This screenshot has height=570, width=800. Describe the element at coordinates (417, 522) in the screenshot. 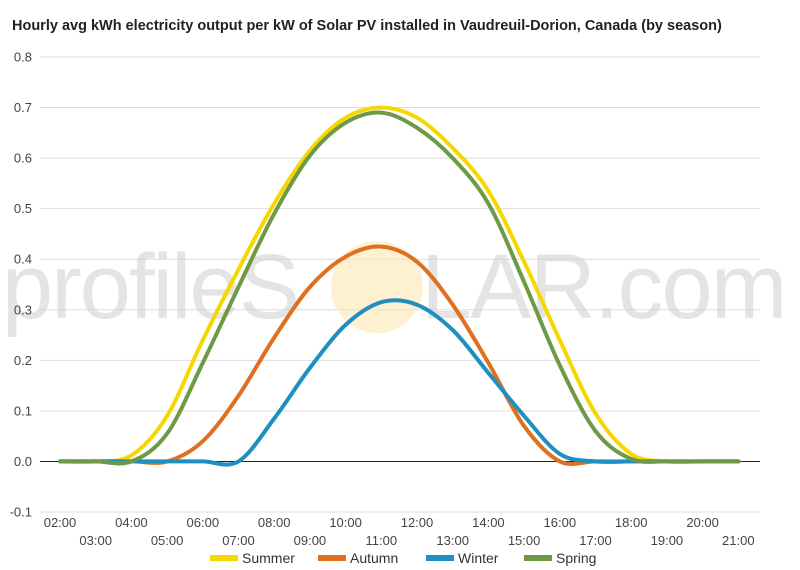

I see `x-tick-label: 12:00` at that location.